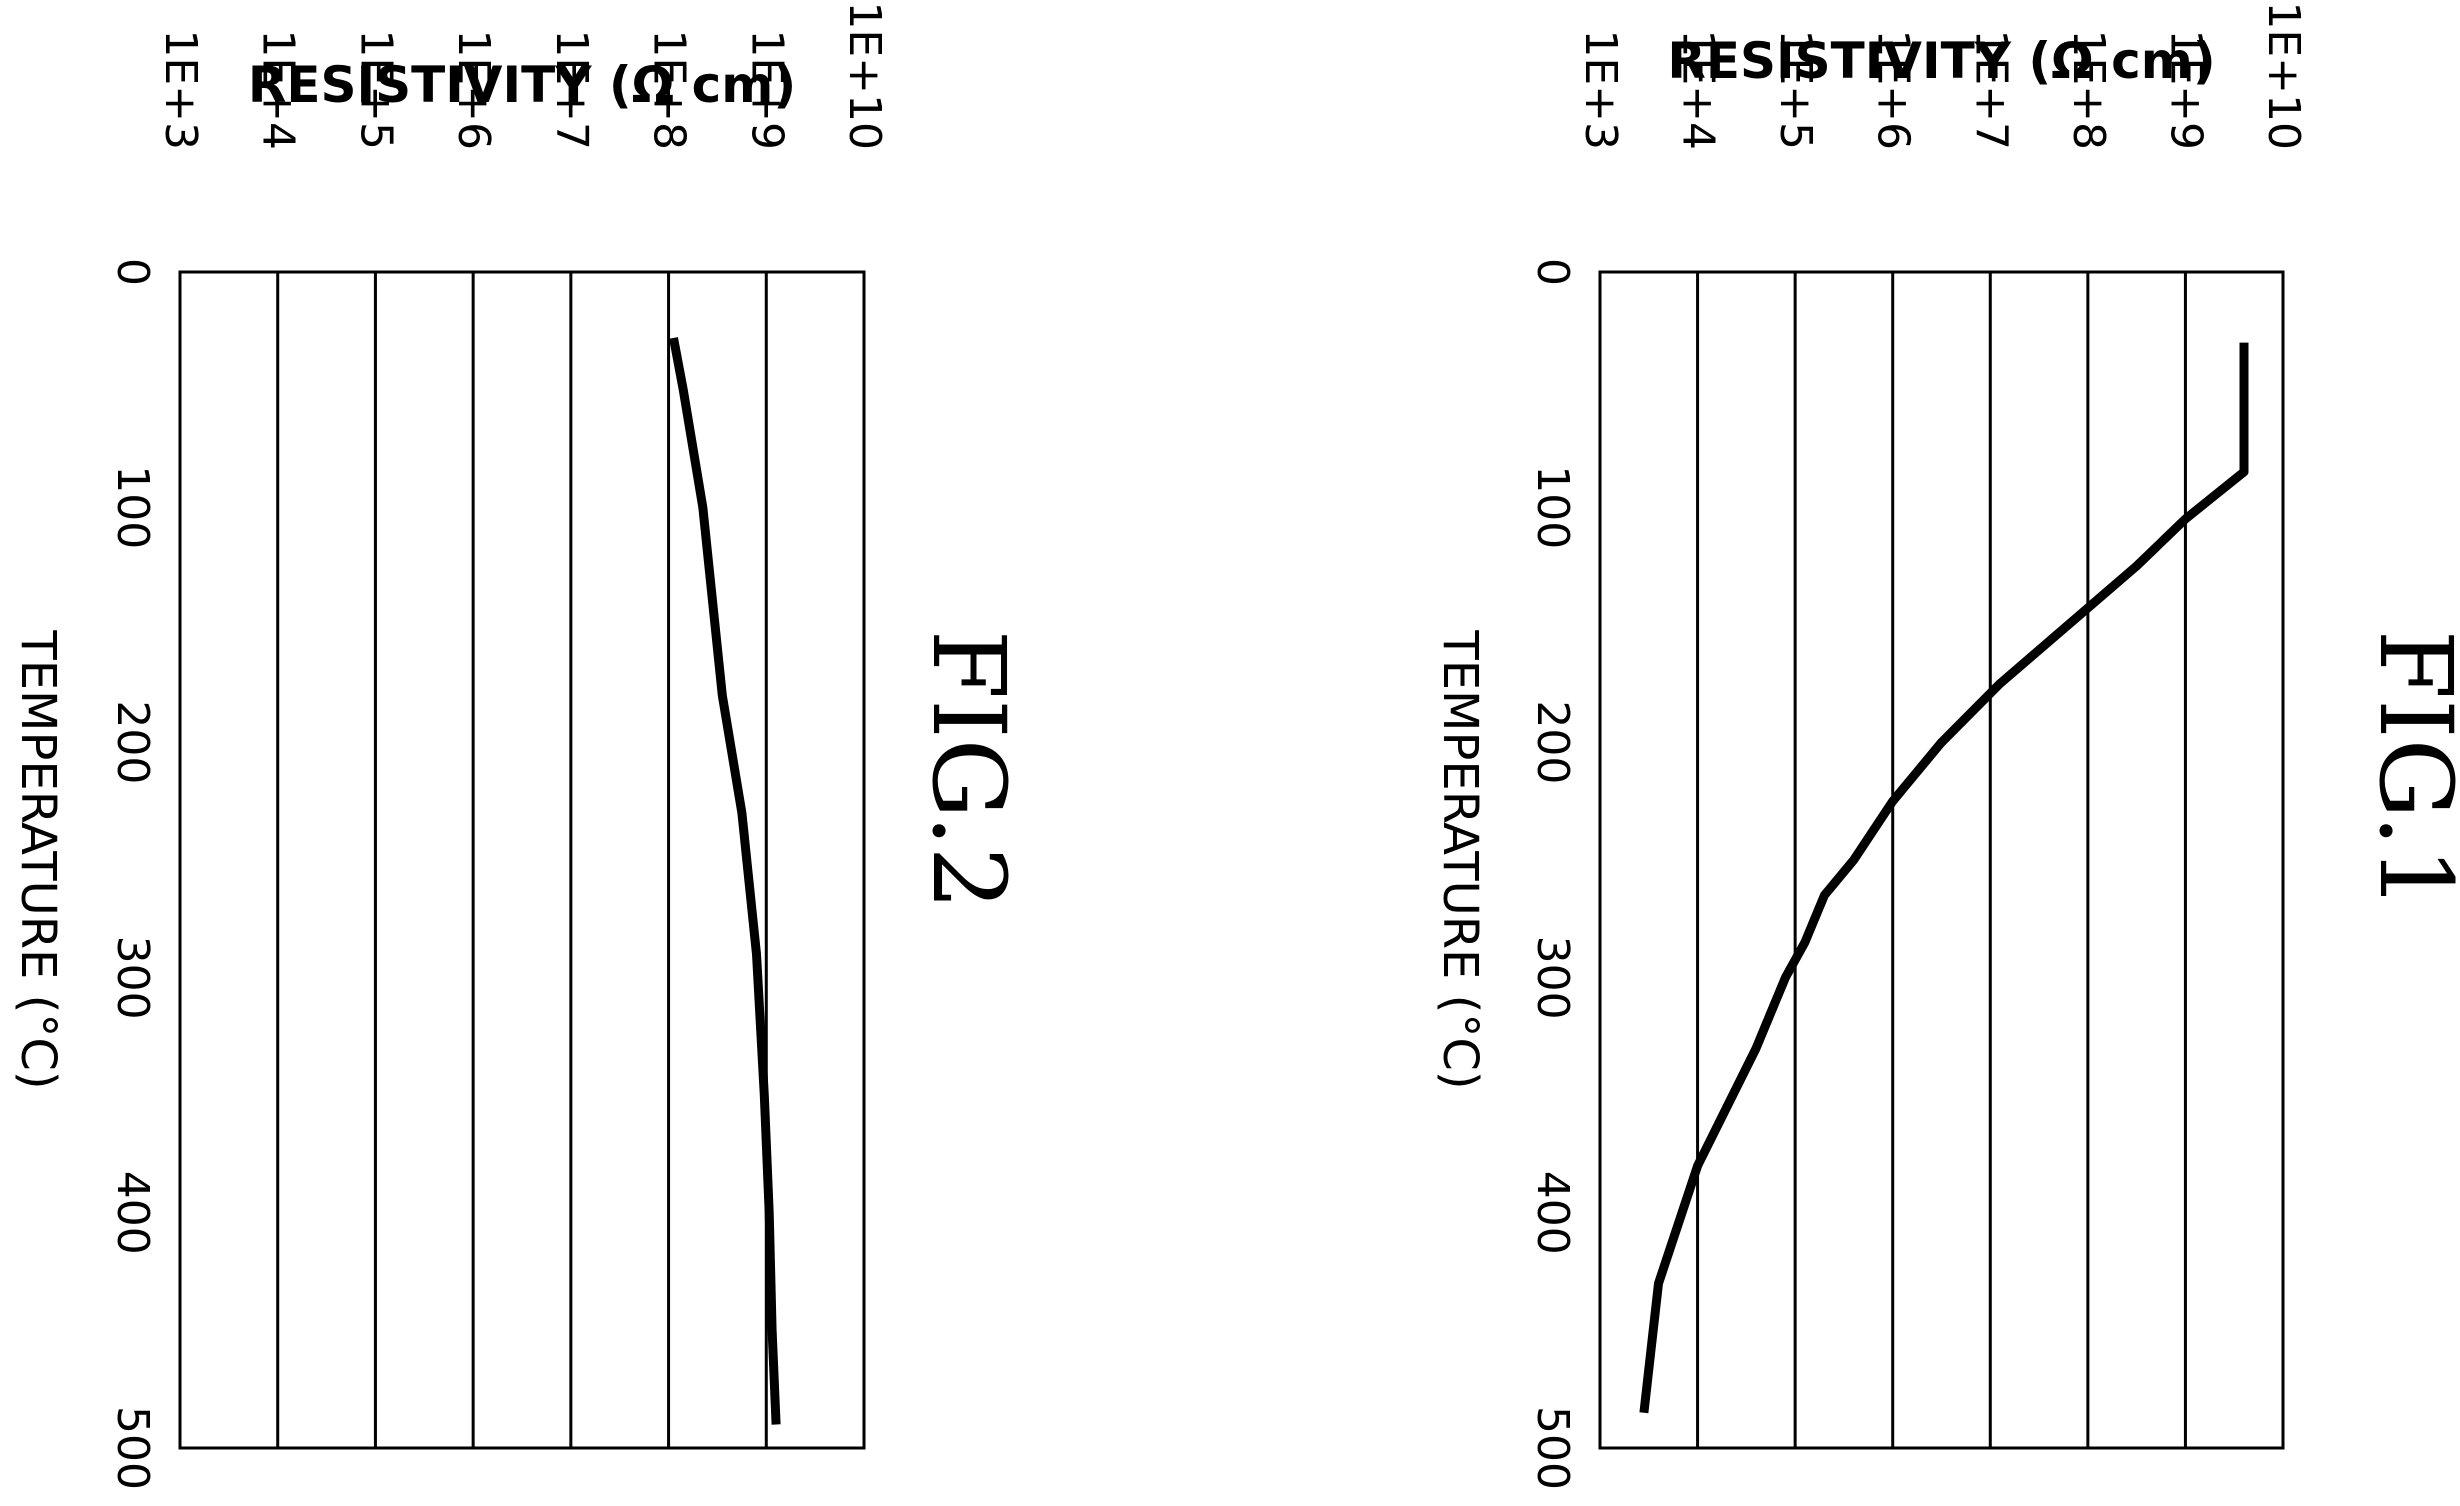 The width and height of the screenshot is (2460, 1506). I want to click on series-line, so click(725, 881).